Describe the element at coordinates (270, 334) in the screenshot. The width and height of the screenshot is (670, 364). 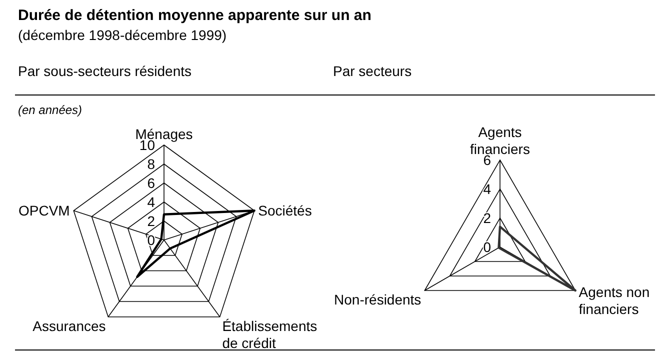
I see `spoke-label: Établissements de crédit` at that location.